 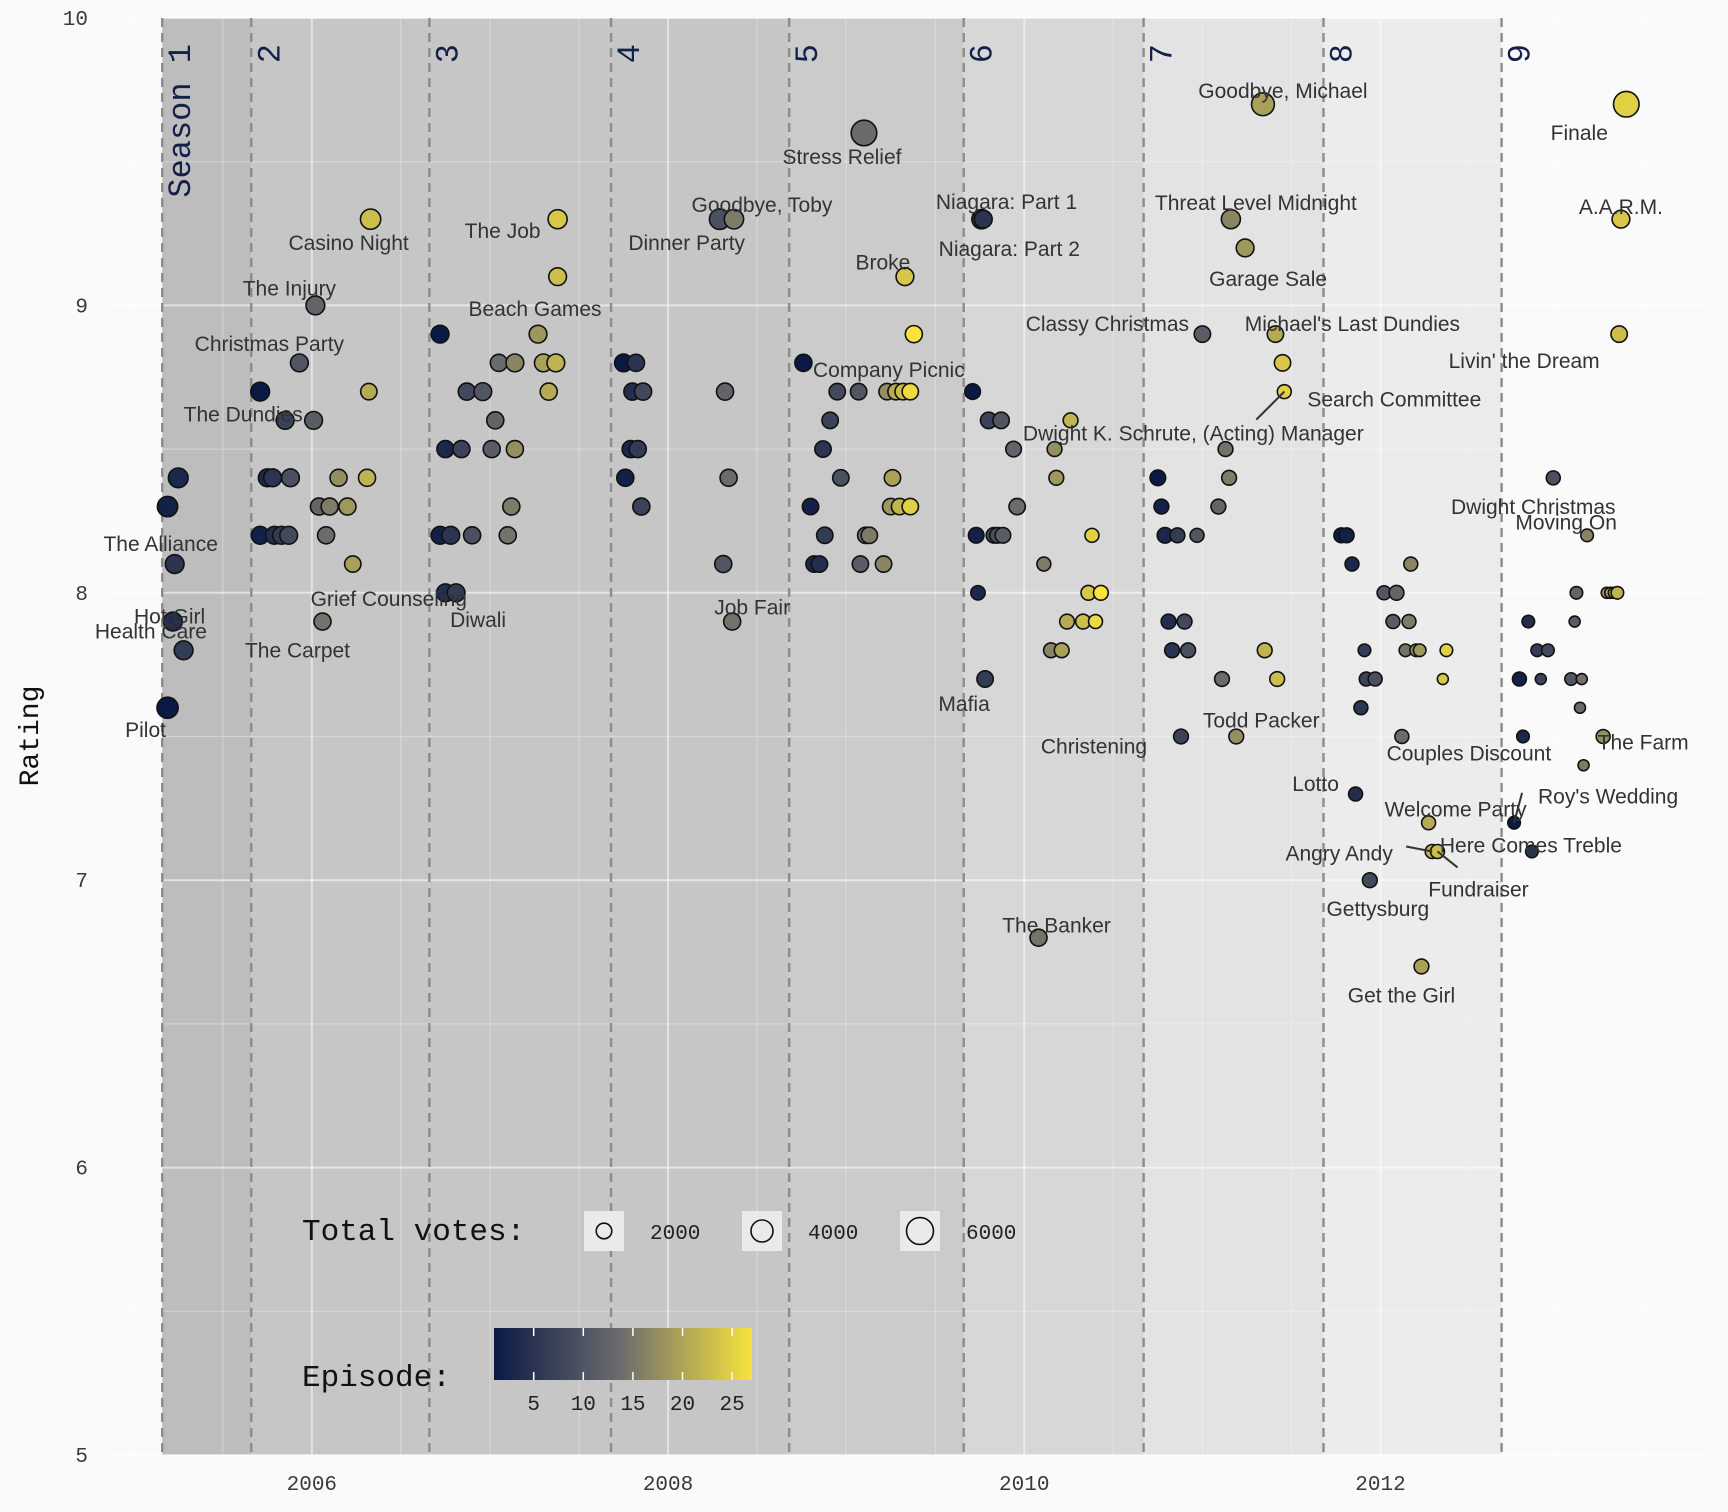 What do you see at coordinates (1566, 522) in the screenshot?
I see `episode-annotation: Moving On` at bounding box center [1566, 522].